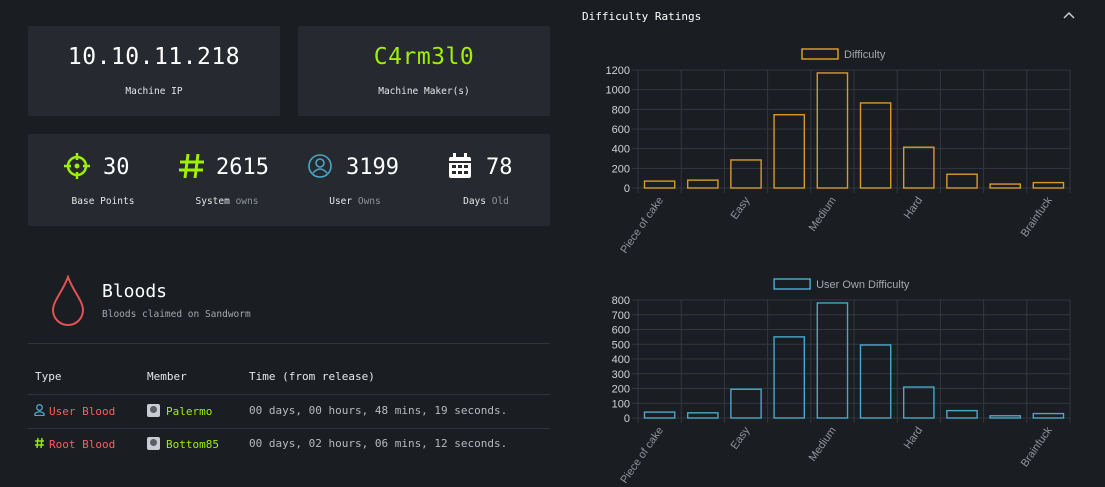  Describe the element at coordinates (621, 375) in the screenshot. I see `y-tick-label: 300` at that location.